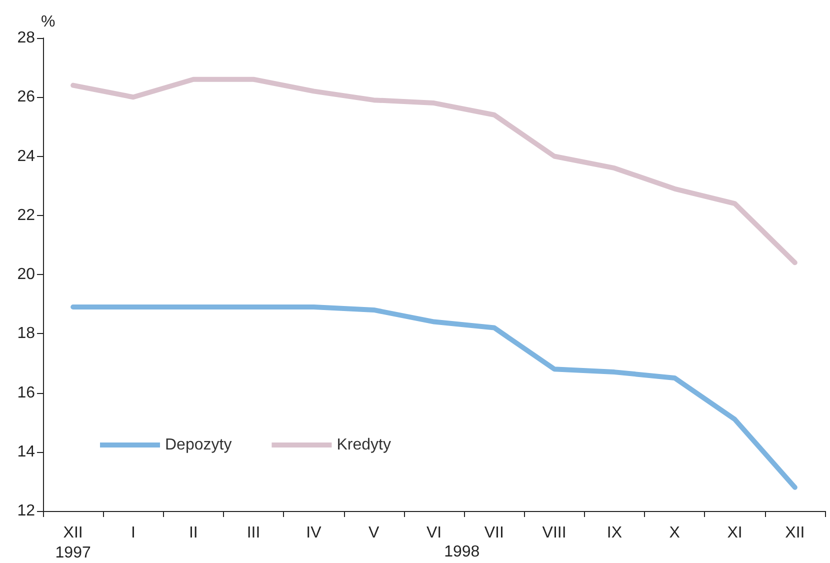 Image resolution: width=830 pixels, height=563 pixels. What do you see at coordinates (614, 533) in the screenshot?
I see `x-tick-label: IX` at bounding box center [614, 533].